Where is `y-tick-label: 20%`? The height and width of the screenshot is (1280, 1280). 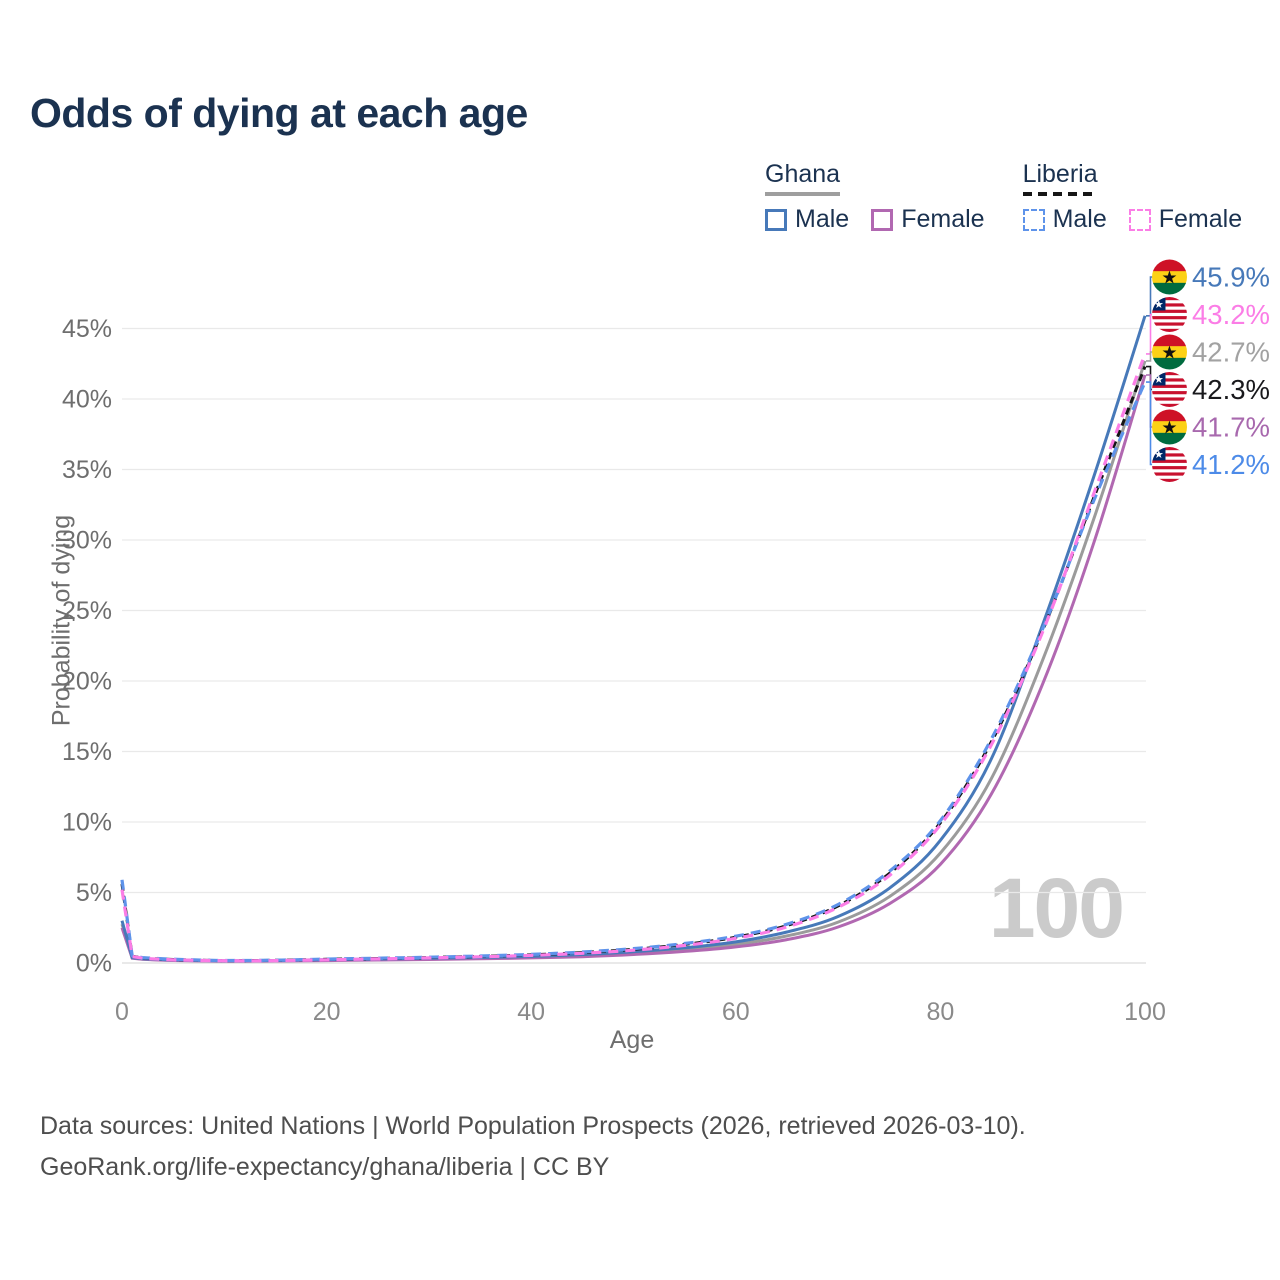 y-tick-label: 20% is located at coordinates (87, 682).